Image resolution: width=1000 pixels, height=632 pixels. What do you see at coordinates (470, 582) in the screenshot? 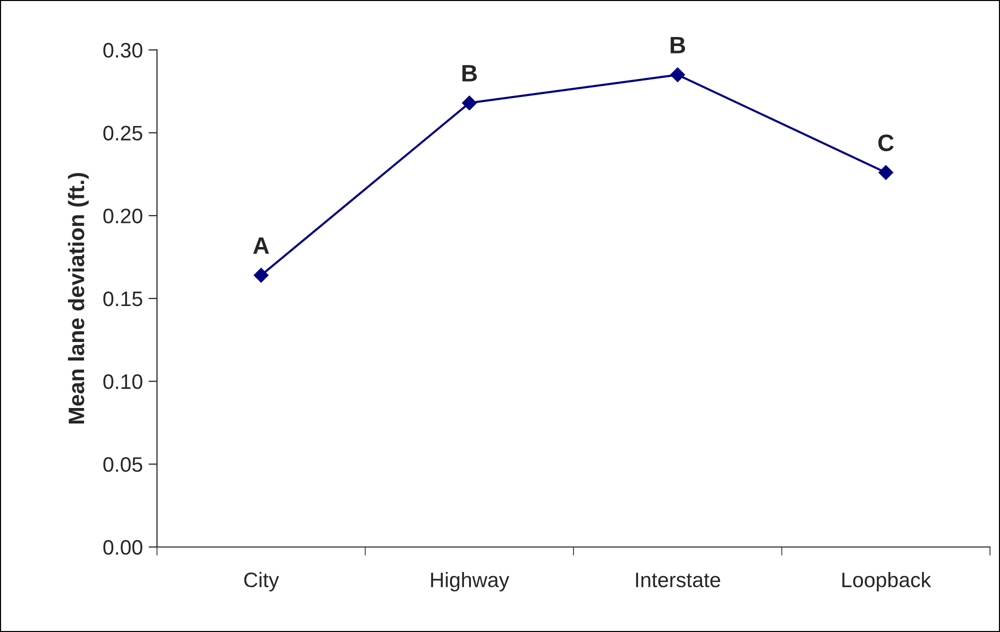
I see `x-tick-label: Highway` at bounding box center [470, 582].